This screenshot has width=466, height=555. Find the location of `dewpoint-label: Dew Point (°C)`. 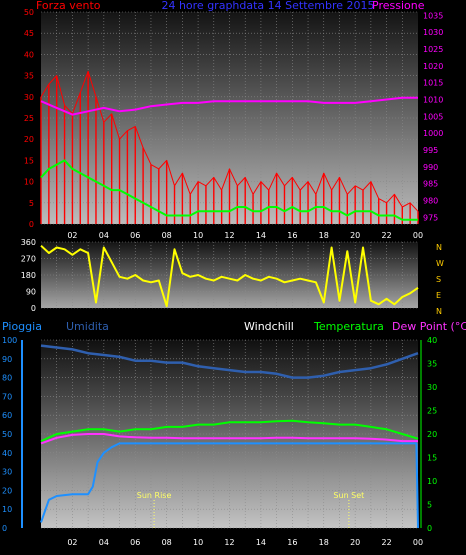

dewpoint-label: Dew Point (°C) is located at coordinates (429, 326).